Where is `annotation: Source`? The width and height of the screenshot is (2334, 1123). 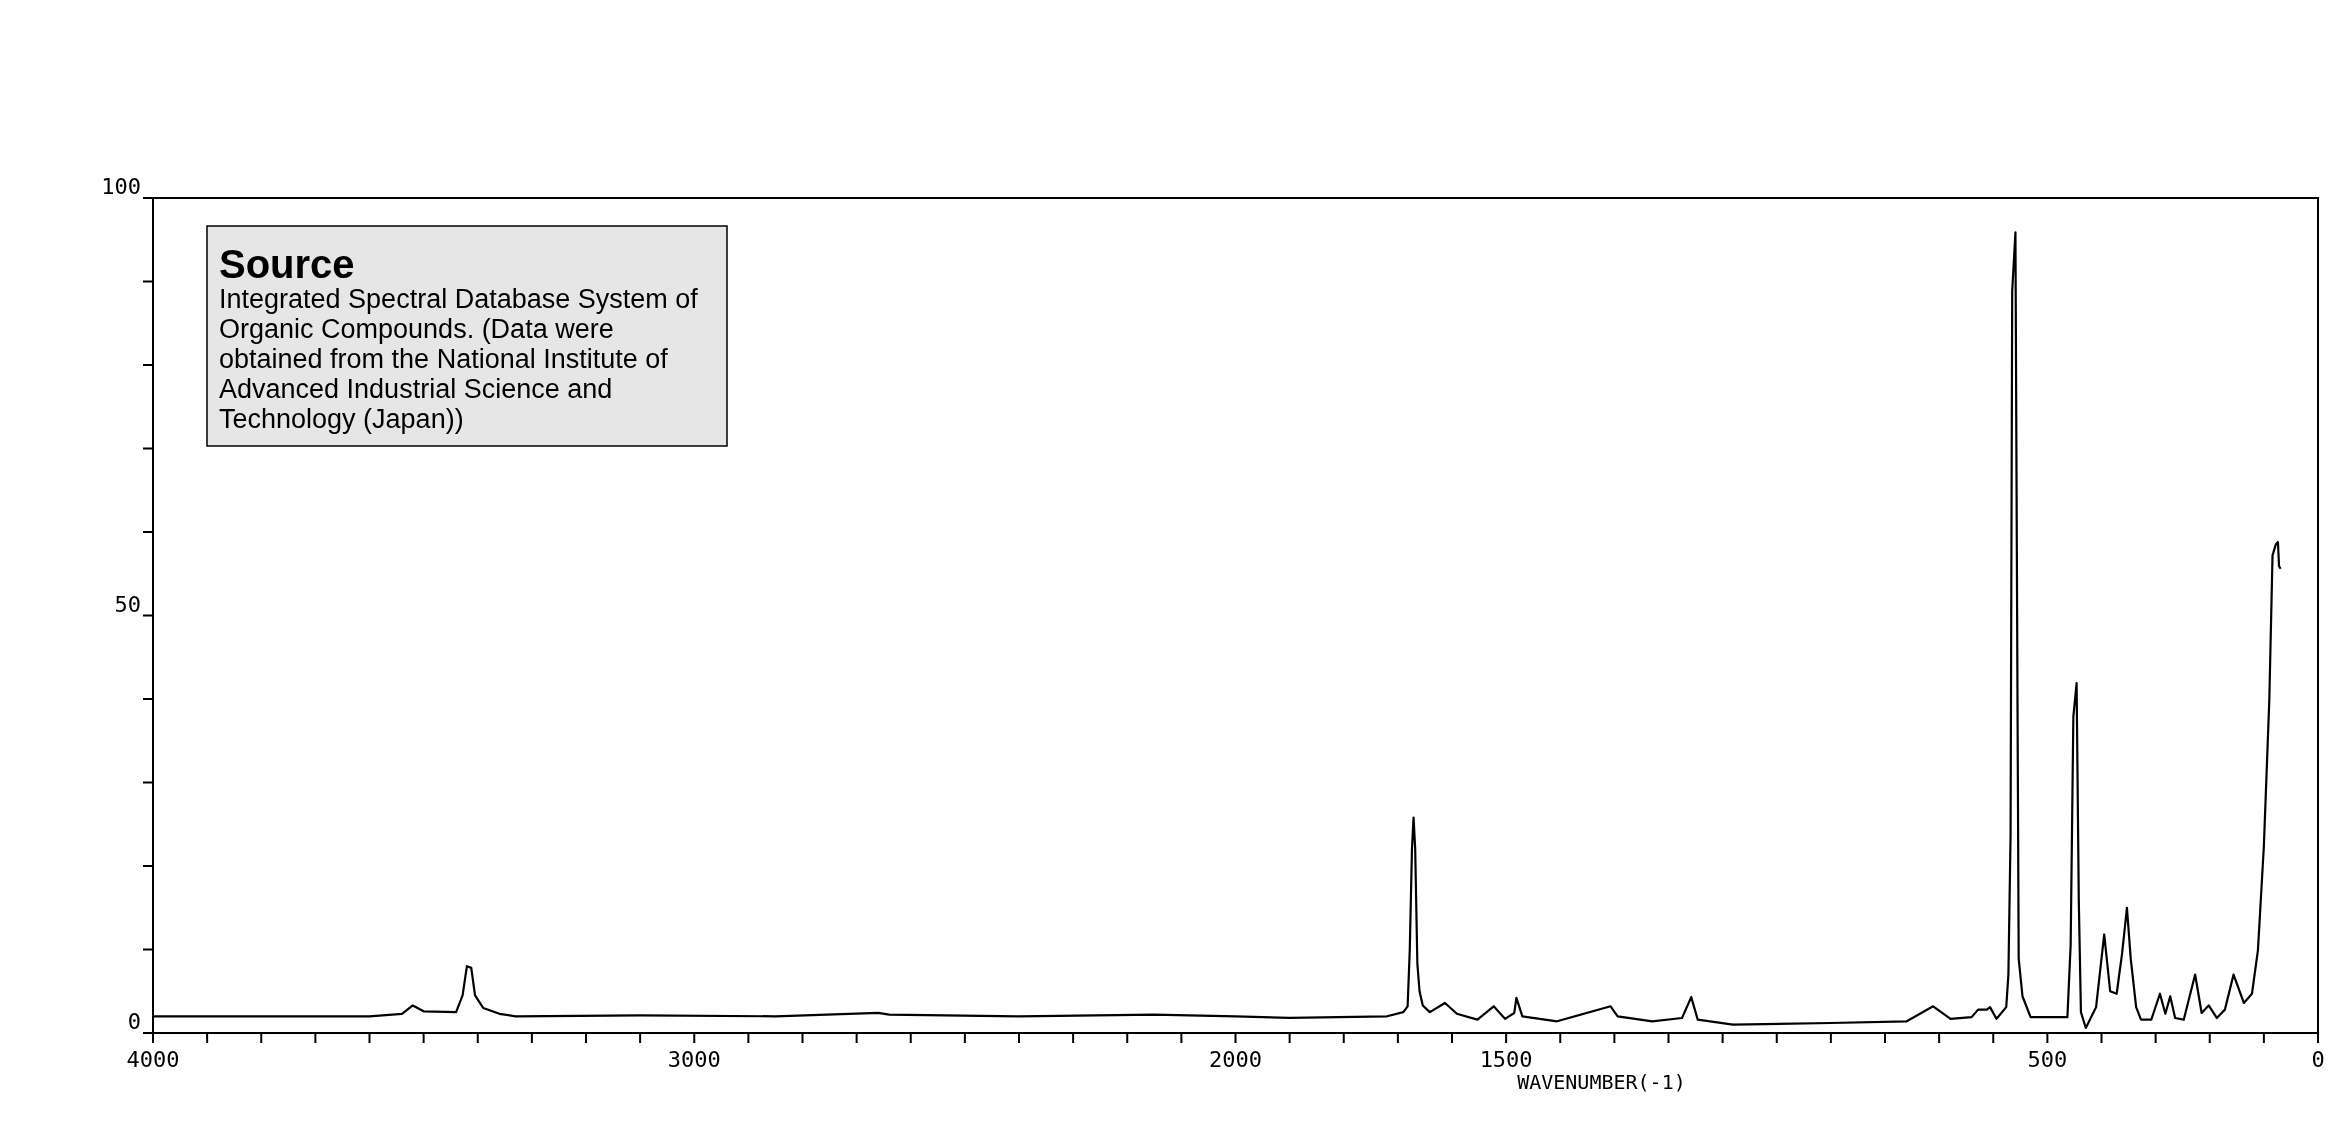 annotation: Source is located at coordinates (287, 264).